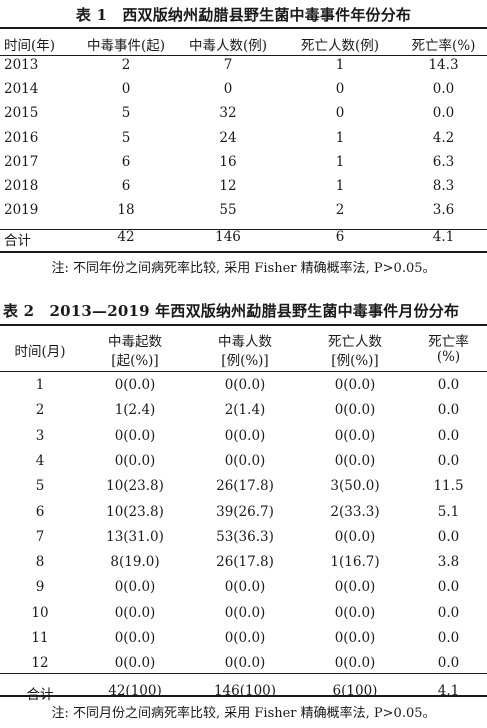 This screenshot has width=487, height=728. Describe the element at coordinates (443, 65) in the screenshot. I see `table1-cell: 14.3` at that location.